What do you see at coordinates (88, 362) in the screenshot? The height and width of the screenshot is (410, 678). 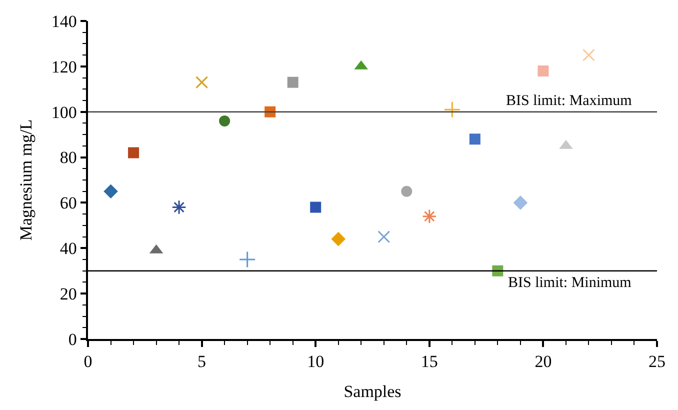 I see `x-tick-label: 0` at bounding box center [88, 362].